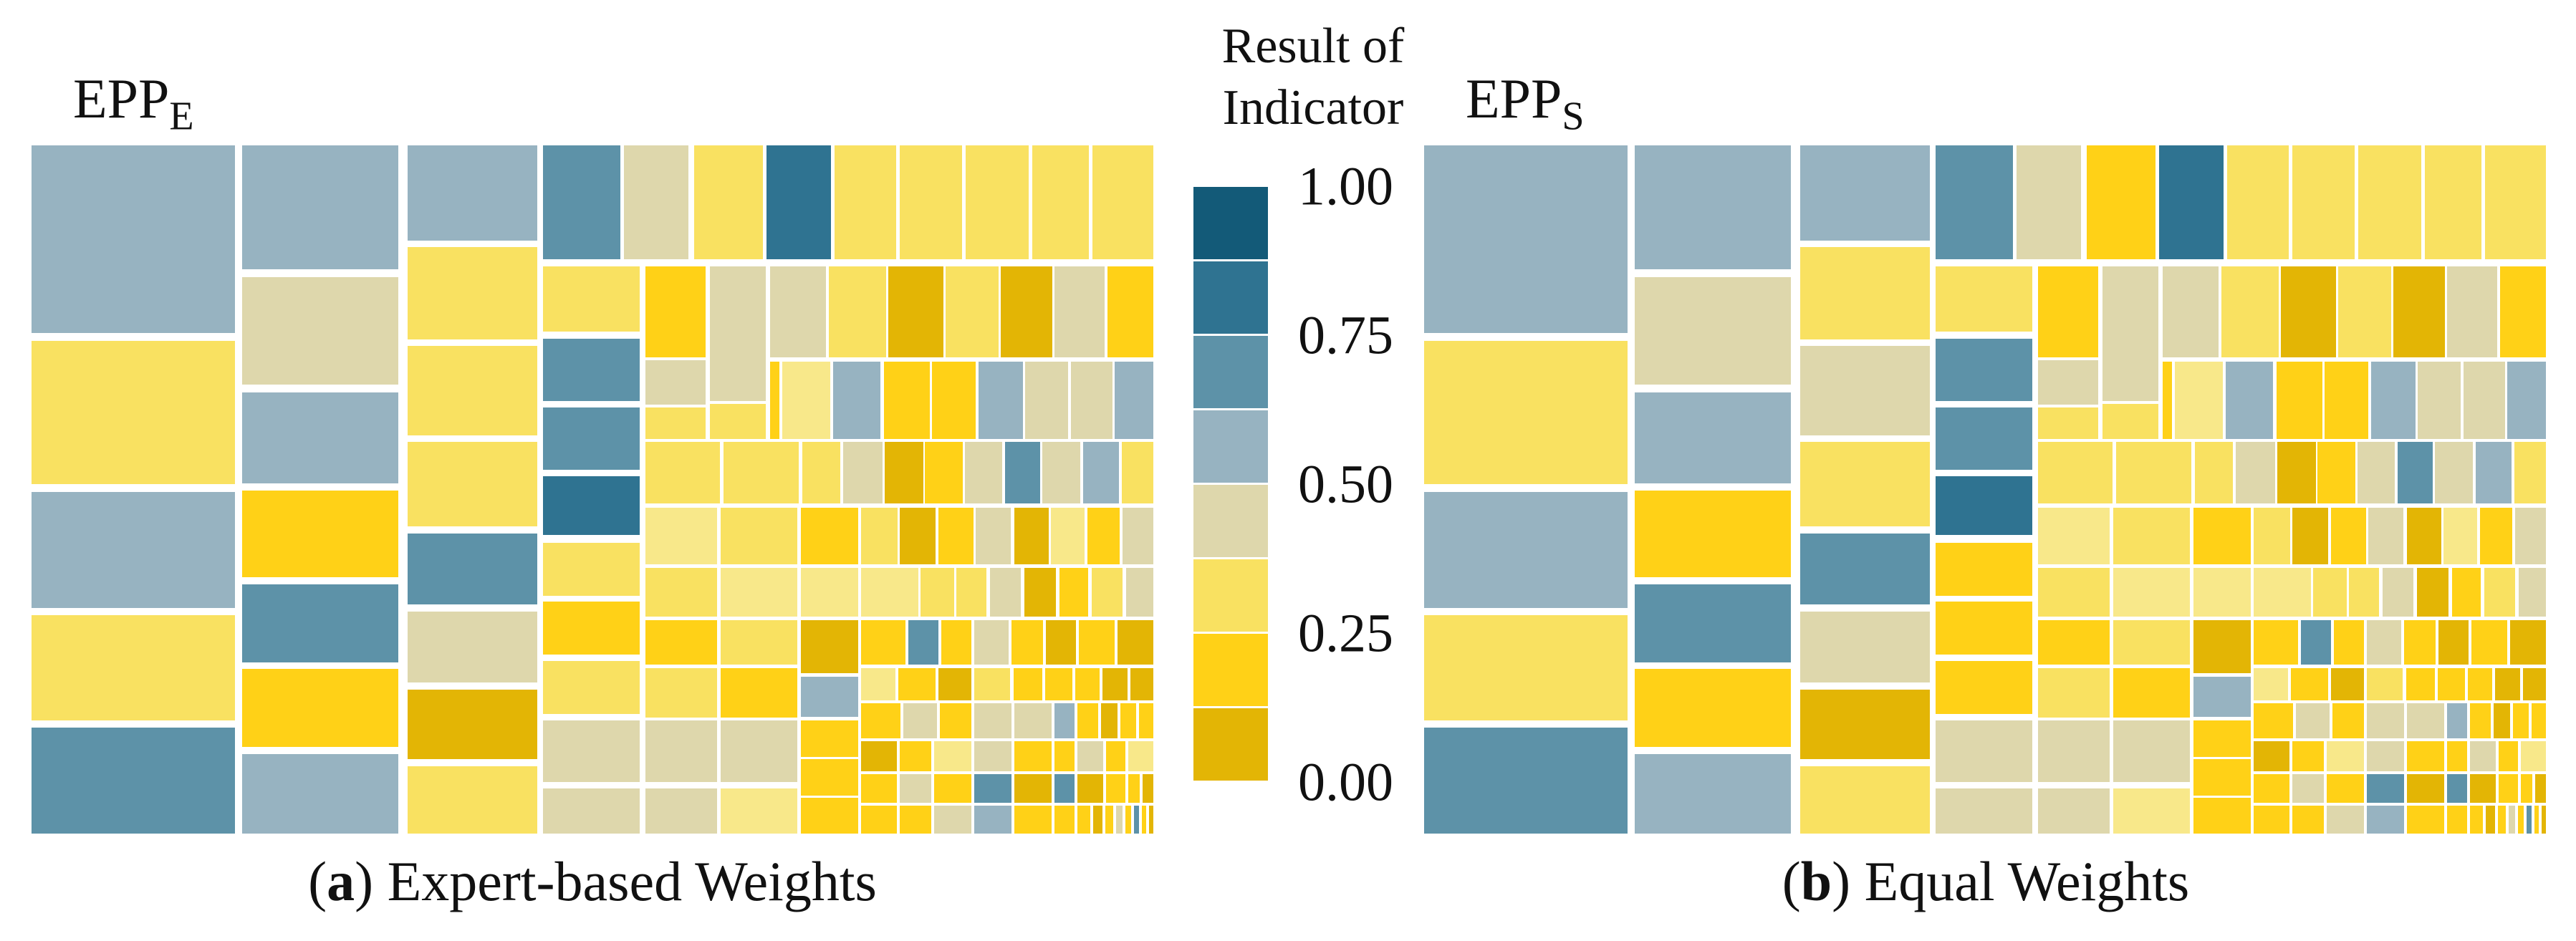 This screenshot has width=2576, height=941. Describe the element at coordinates (1346, 335) in the screenshot. I see `legend-tick-label: 0.75` at that location.